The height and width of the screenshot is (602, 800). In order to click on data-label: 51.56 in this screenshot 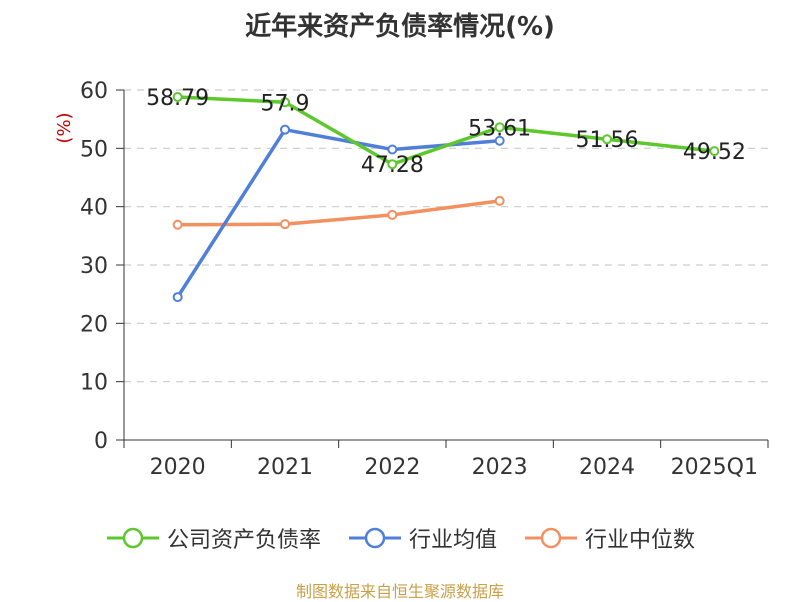, I will do `click(607, 140)`.